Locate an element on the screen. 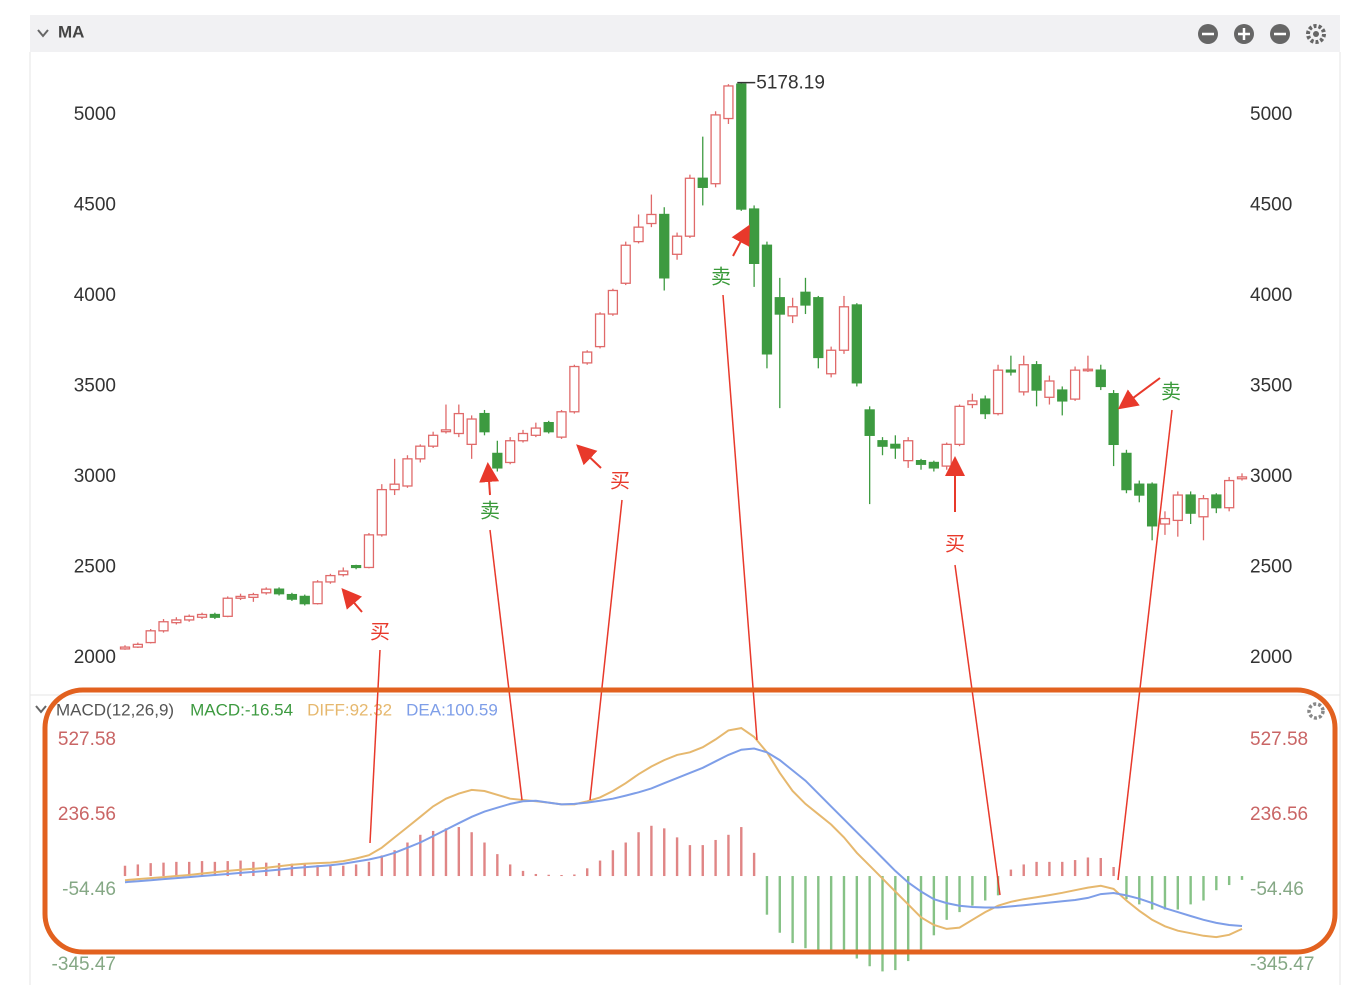 The image size is (1363, 1001). y-tick-label: 236.56 is located at coordinates (87, 814).